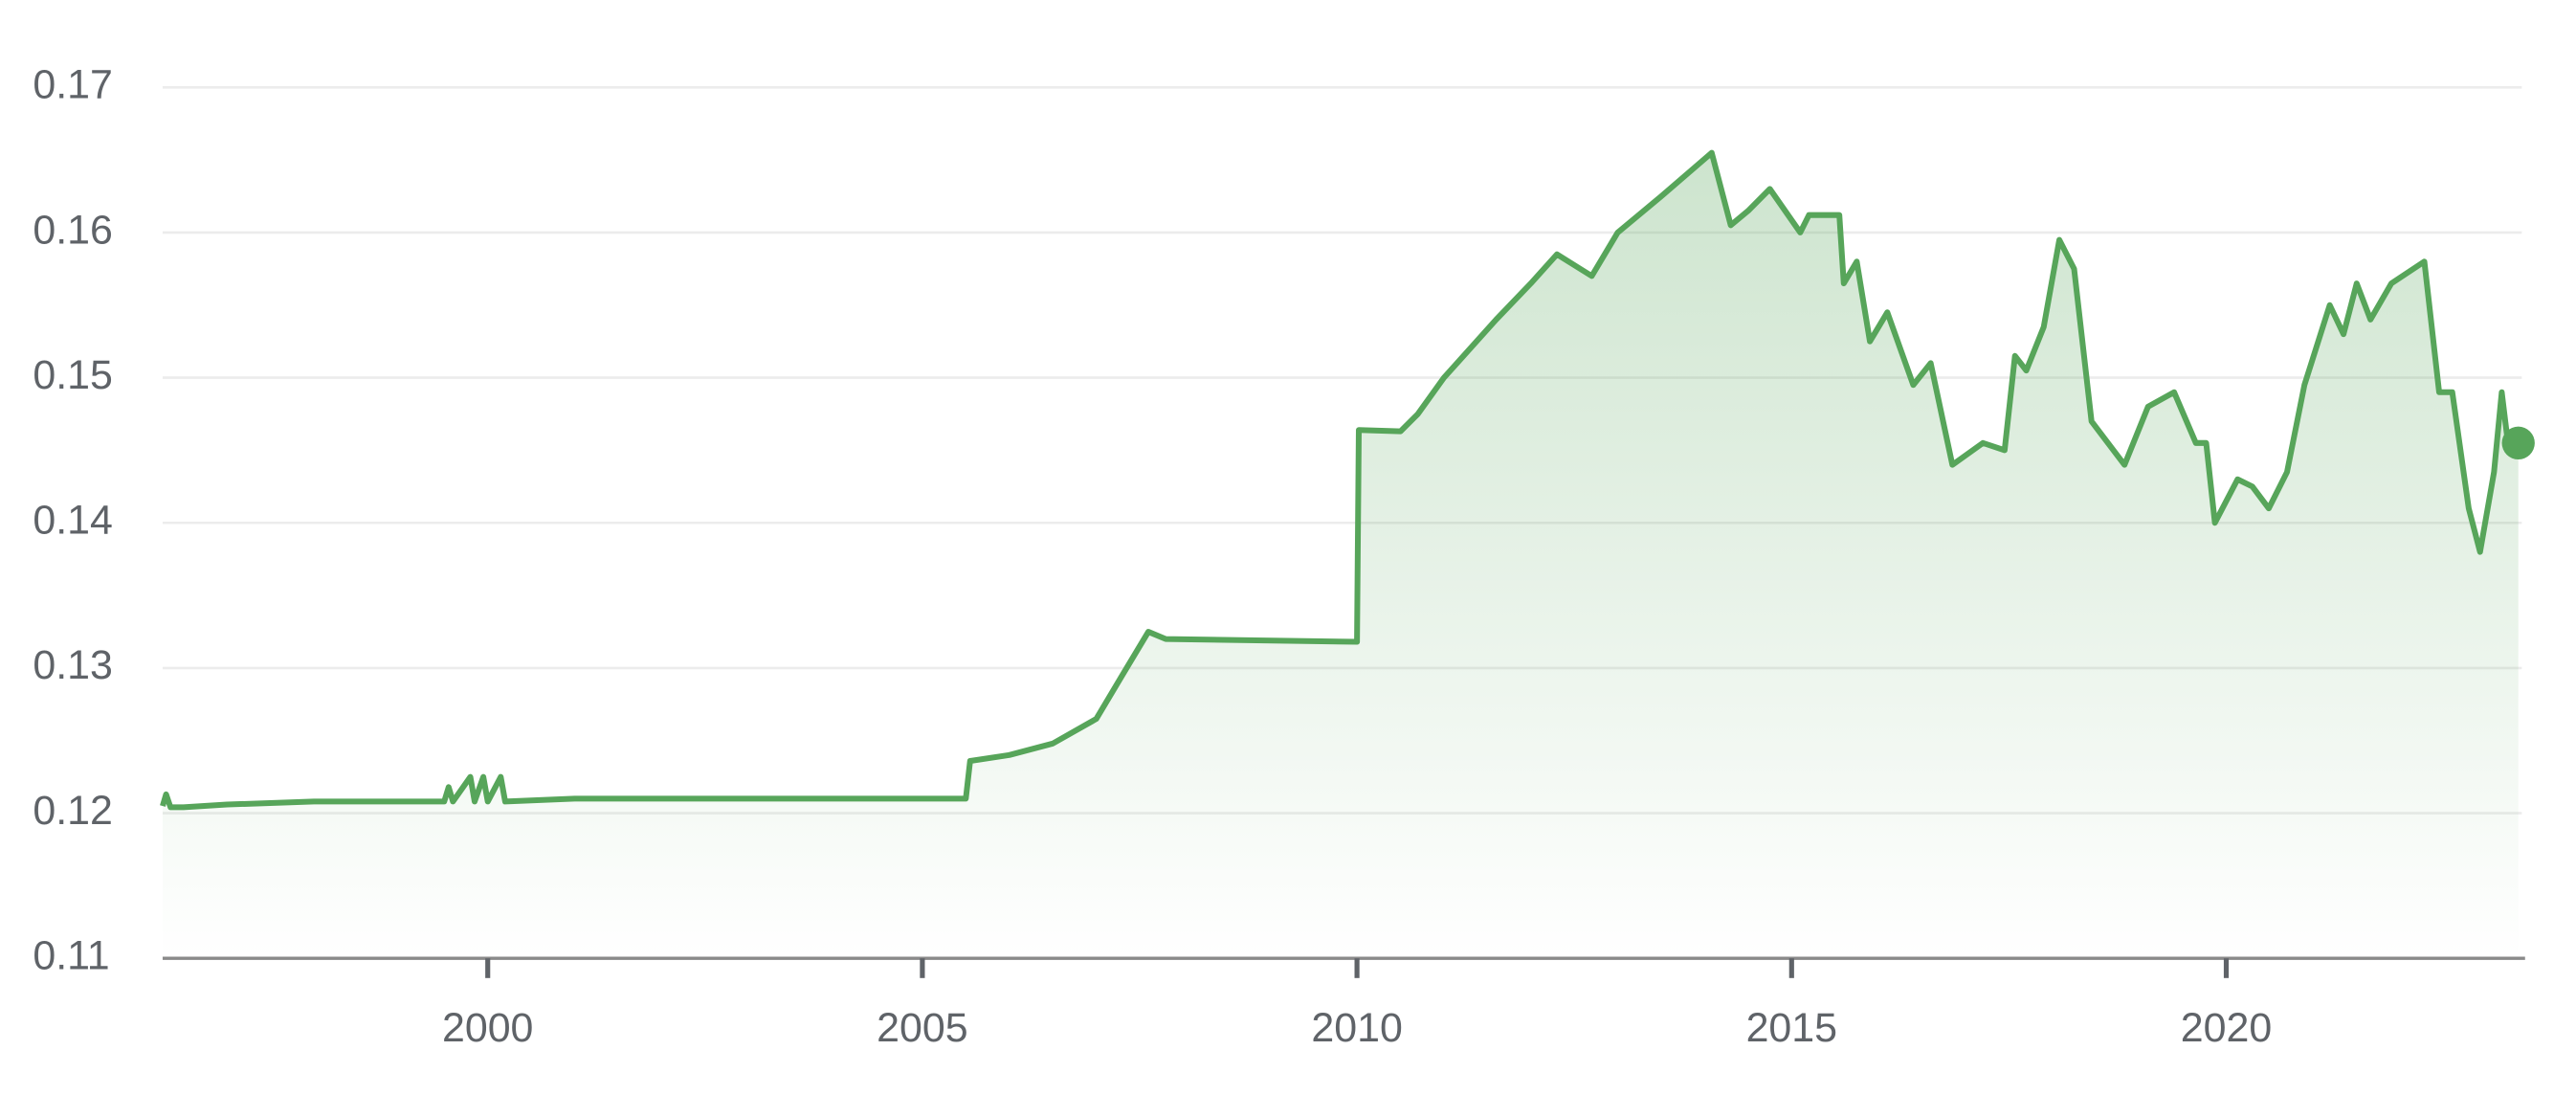 The image size is (2576, 1095). What do you see at coordinates (73, 811) in the screenshot?
I see `y-tick-label: 0.12` at bounding box center [73, 811].